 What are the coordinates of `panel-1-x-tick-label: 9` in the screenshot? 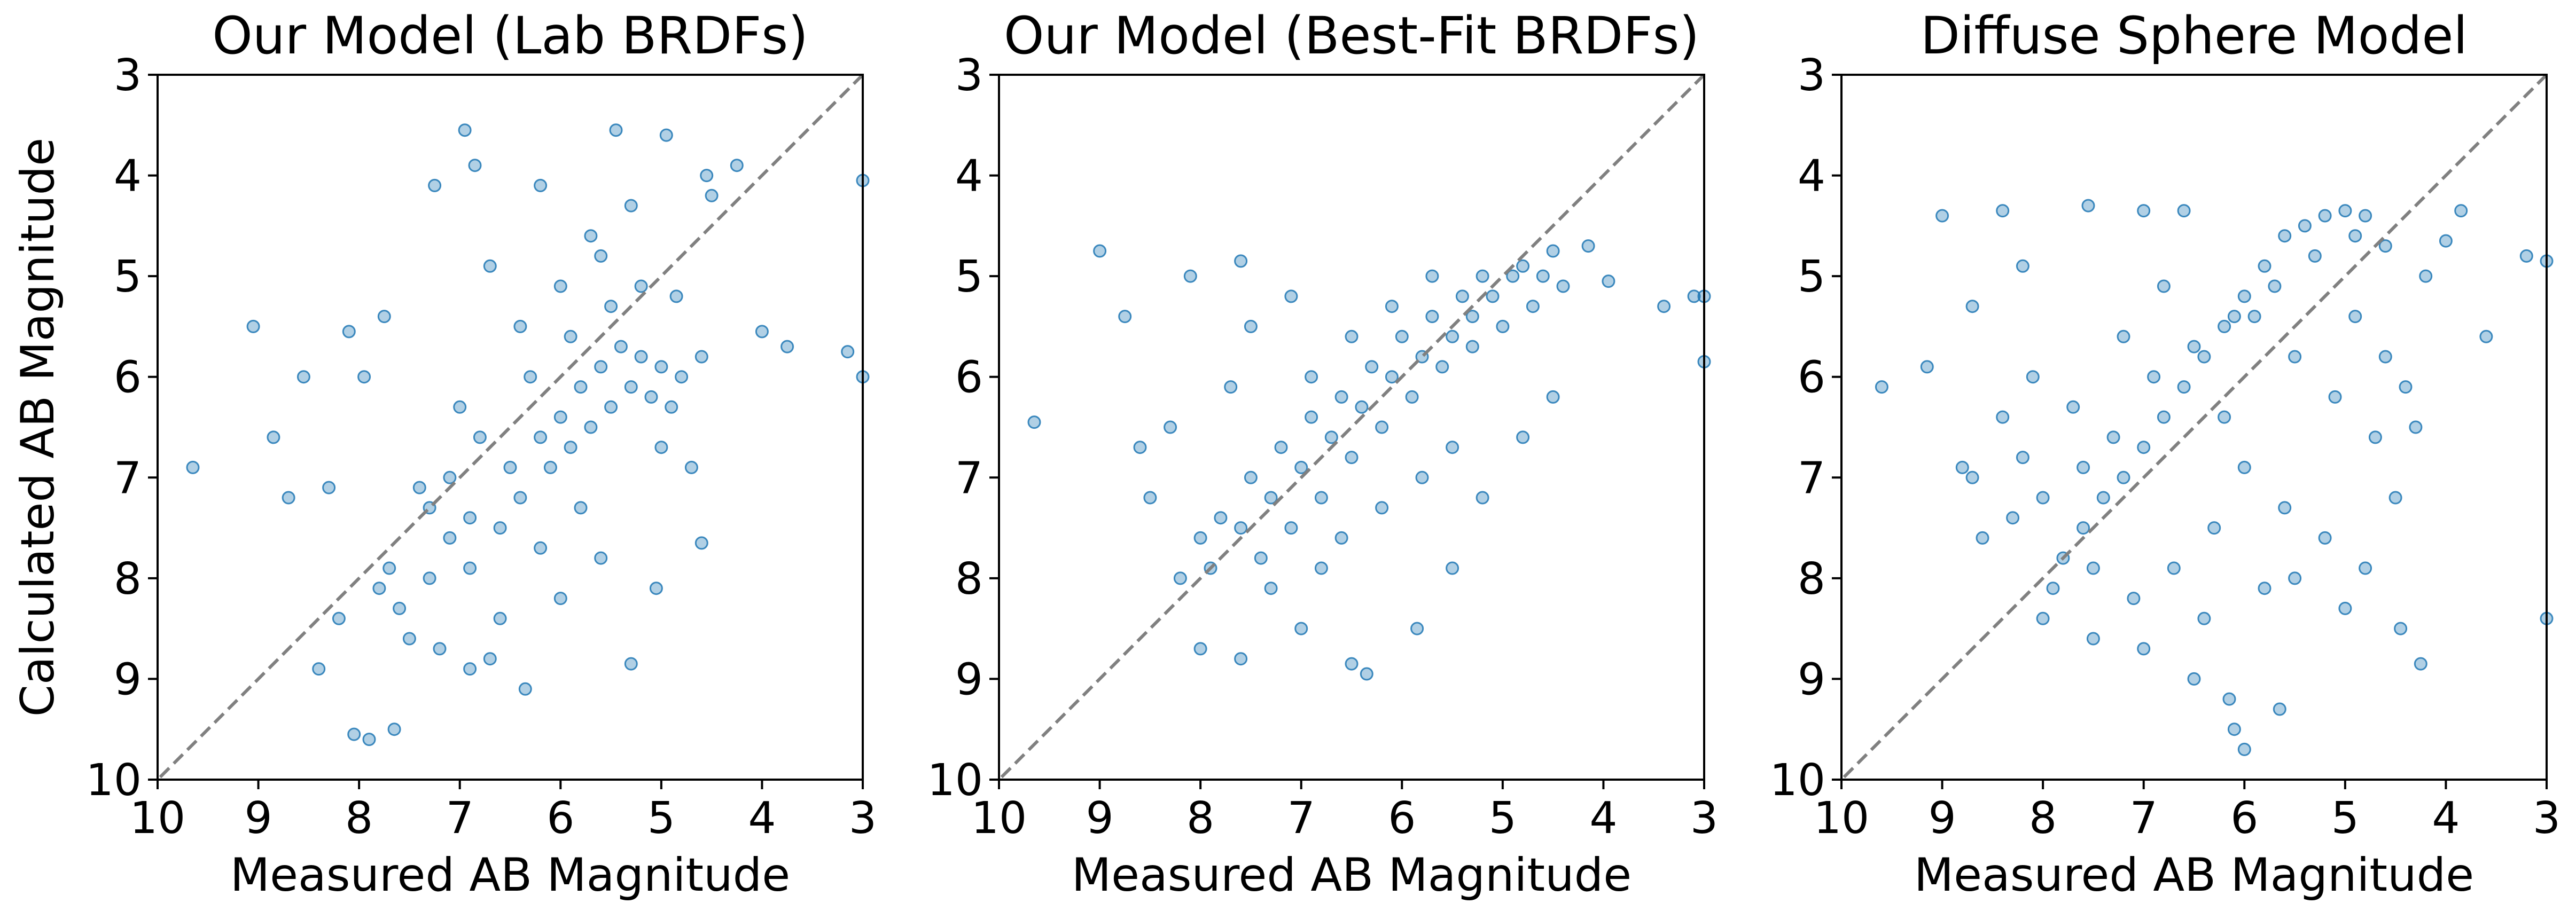 It's located at (258, 818).